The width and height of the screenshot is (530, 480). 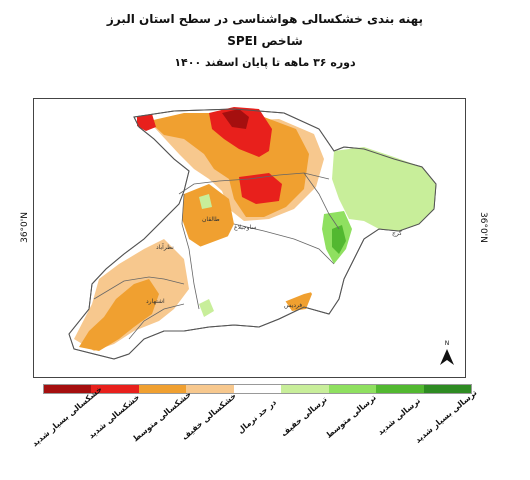 I want to click on north-arrow-icon: N, so click(x=447, y=352).